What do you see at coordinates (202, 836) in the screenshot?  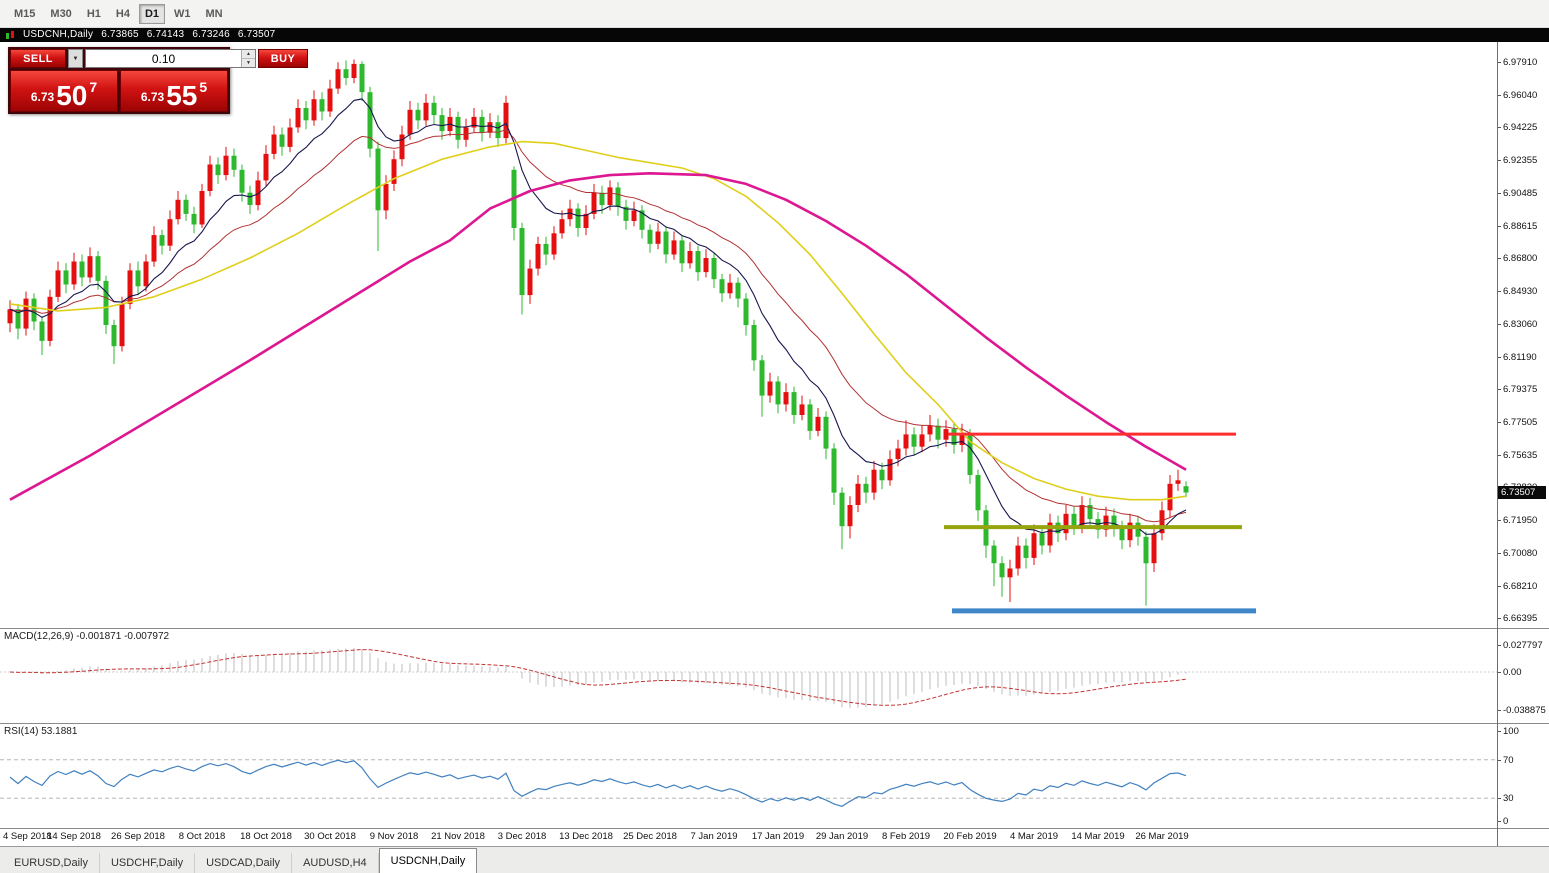 I see `date-label: 8 Oct 2018` at bounding box center [202, 836].